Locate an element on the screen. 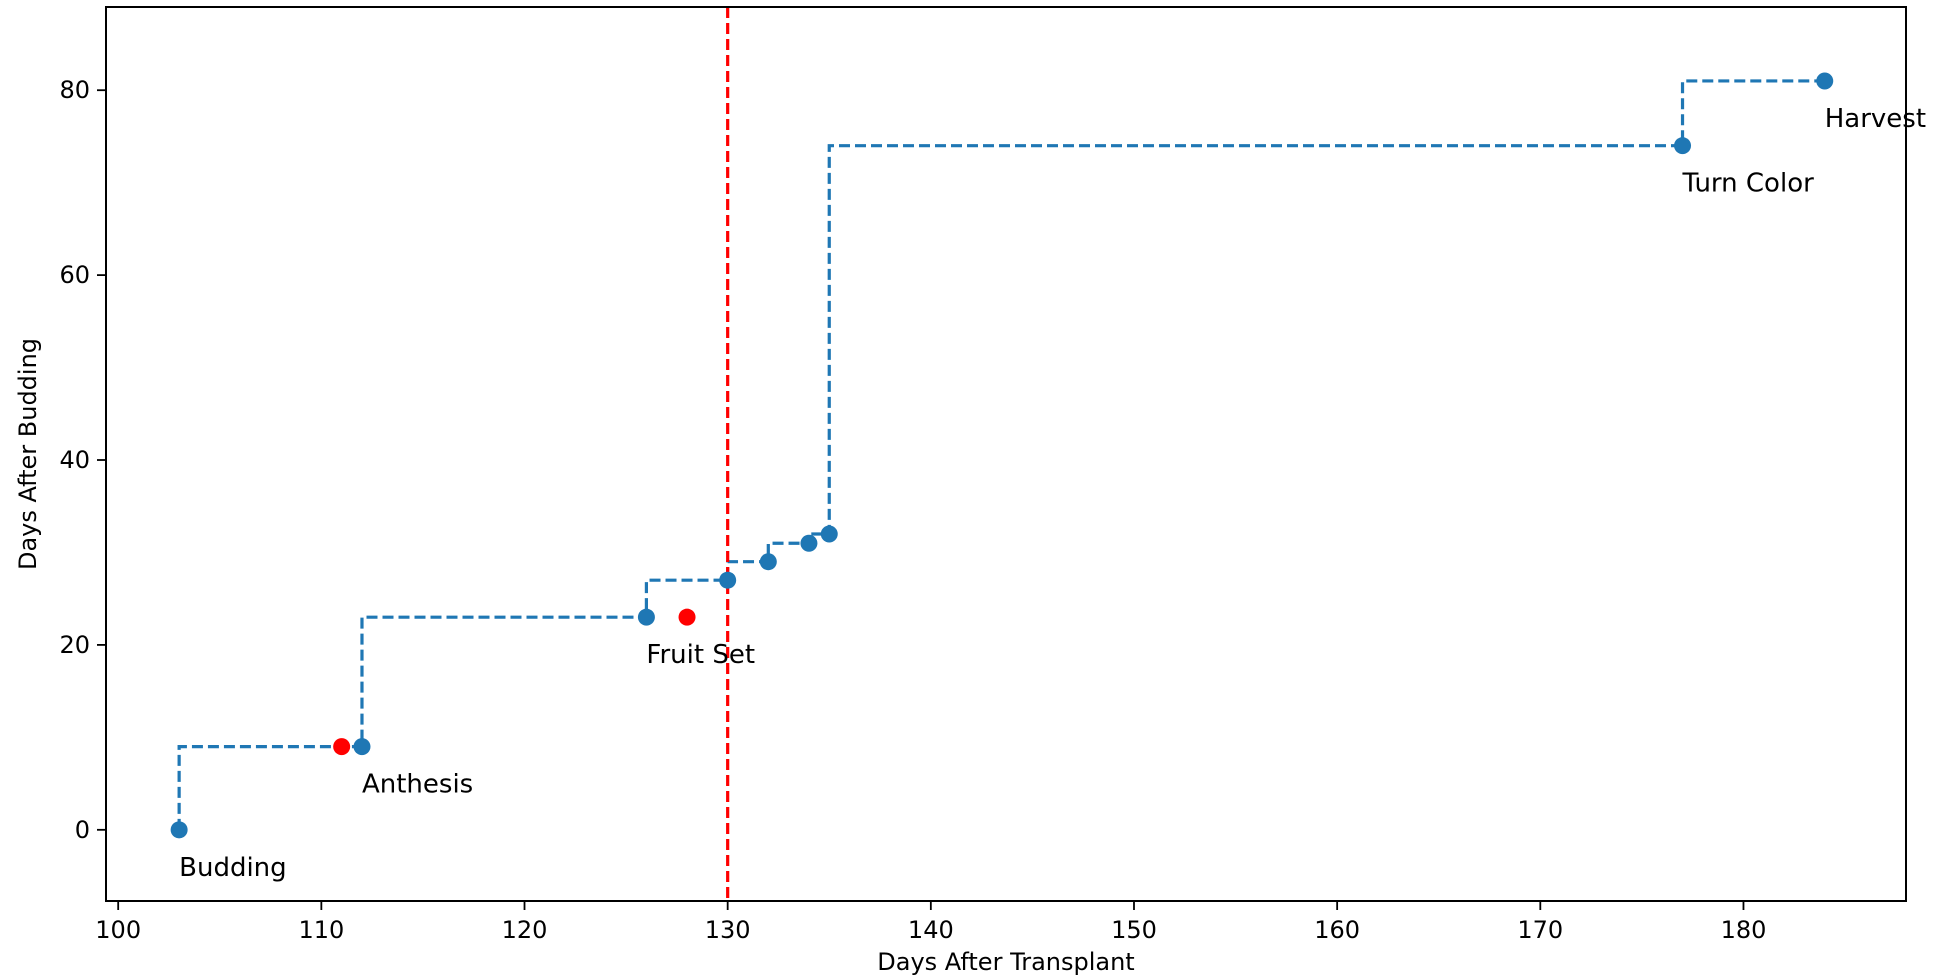 Image resolution: width=1937 pixels, height=979 pixels. stage-label: Harvest is located at coordinates (1875, 119).